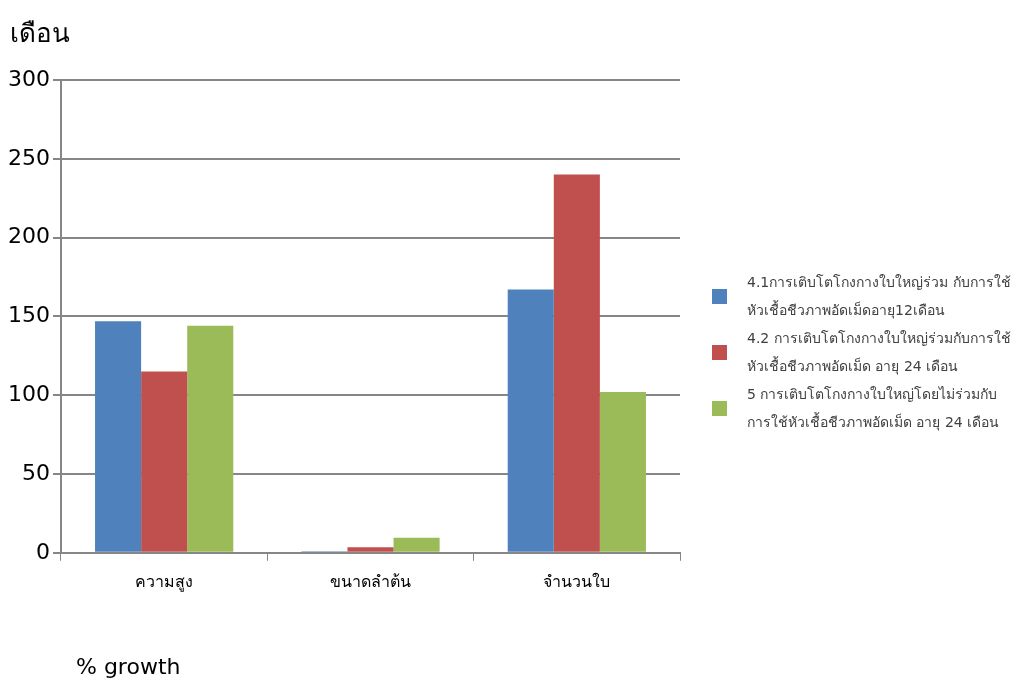 This screenshot has height=684, width=1020. Describe the element at coordinates (42, 551) in the screenshot. I see `y-tick-label: 0` at that location.